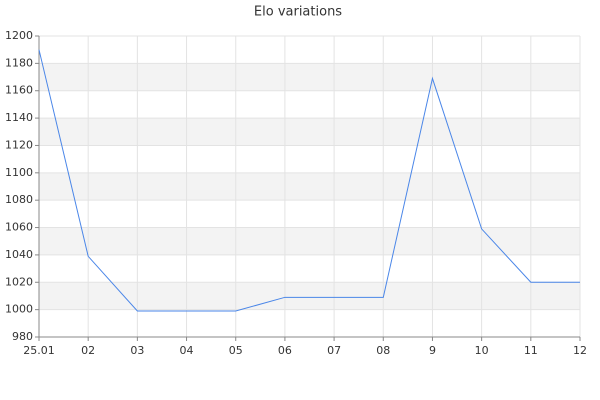  What do you see at coordinates (432, 350) in the screenshot?
I see `x-tick-label: 9` at bounding box center [432, 350].